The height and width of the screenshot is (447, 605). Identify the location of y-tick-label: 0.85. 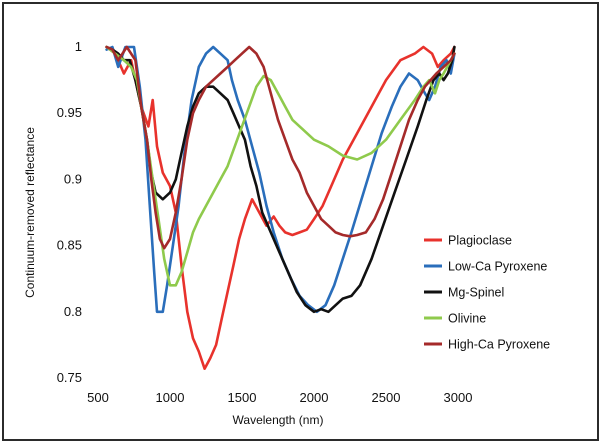
(69, 245).